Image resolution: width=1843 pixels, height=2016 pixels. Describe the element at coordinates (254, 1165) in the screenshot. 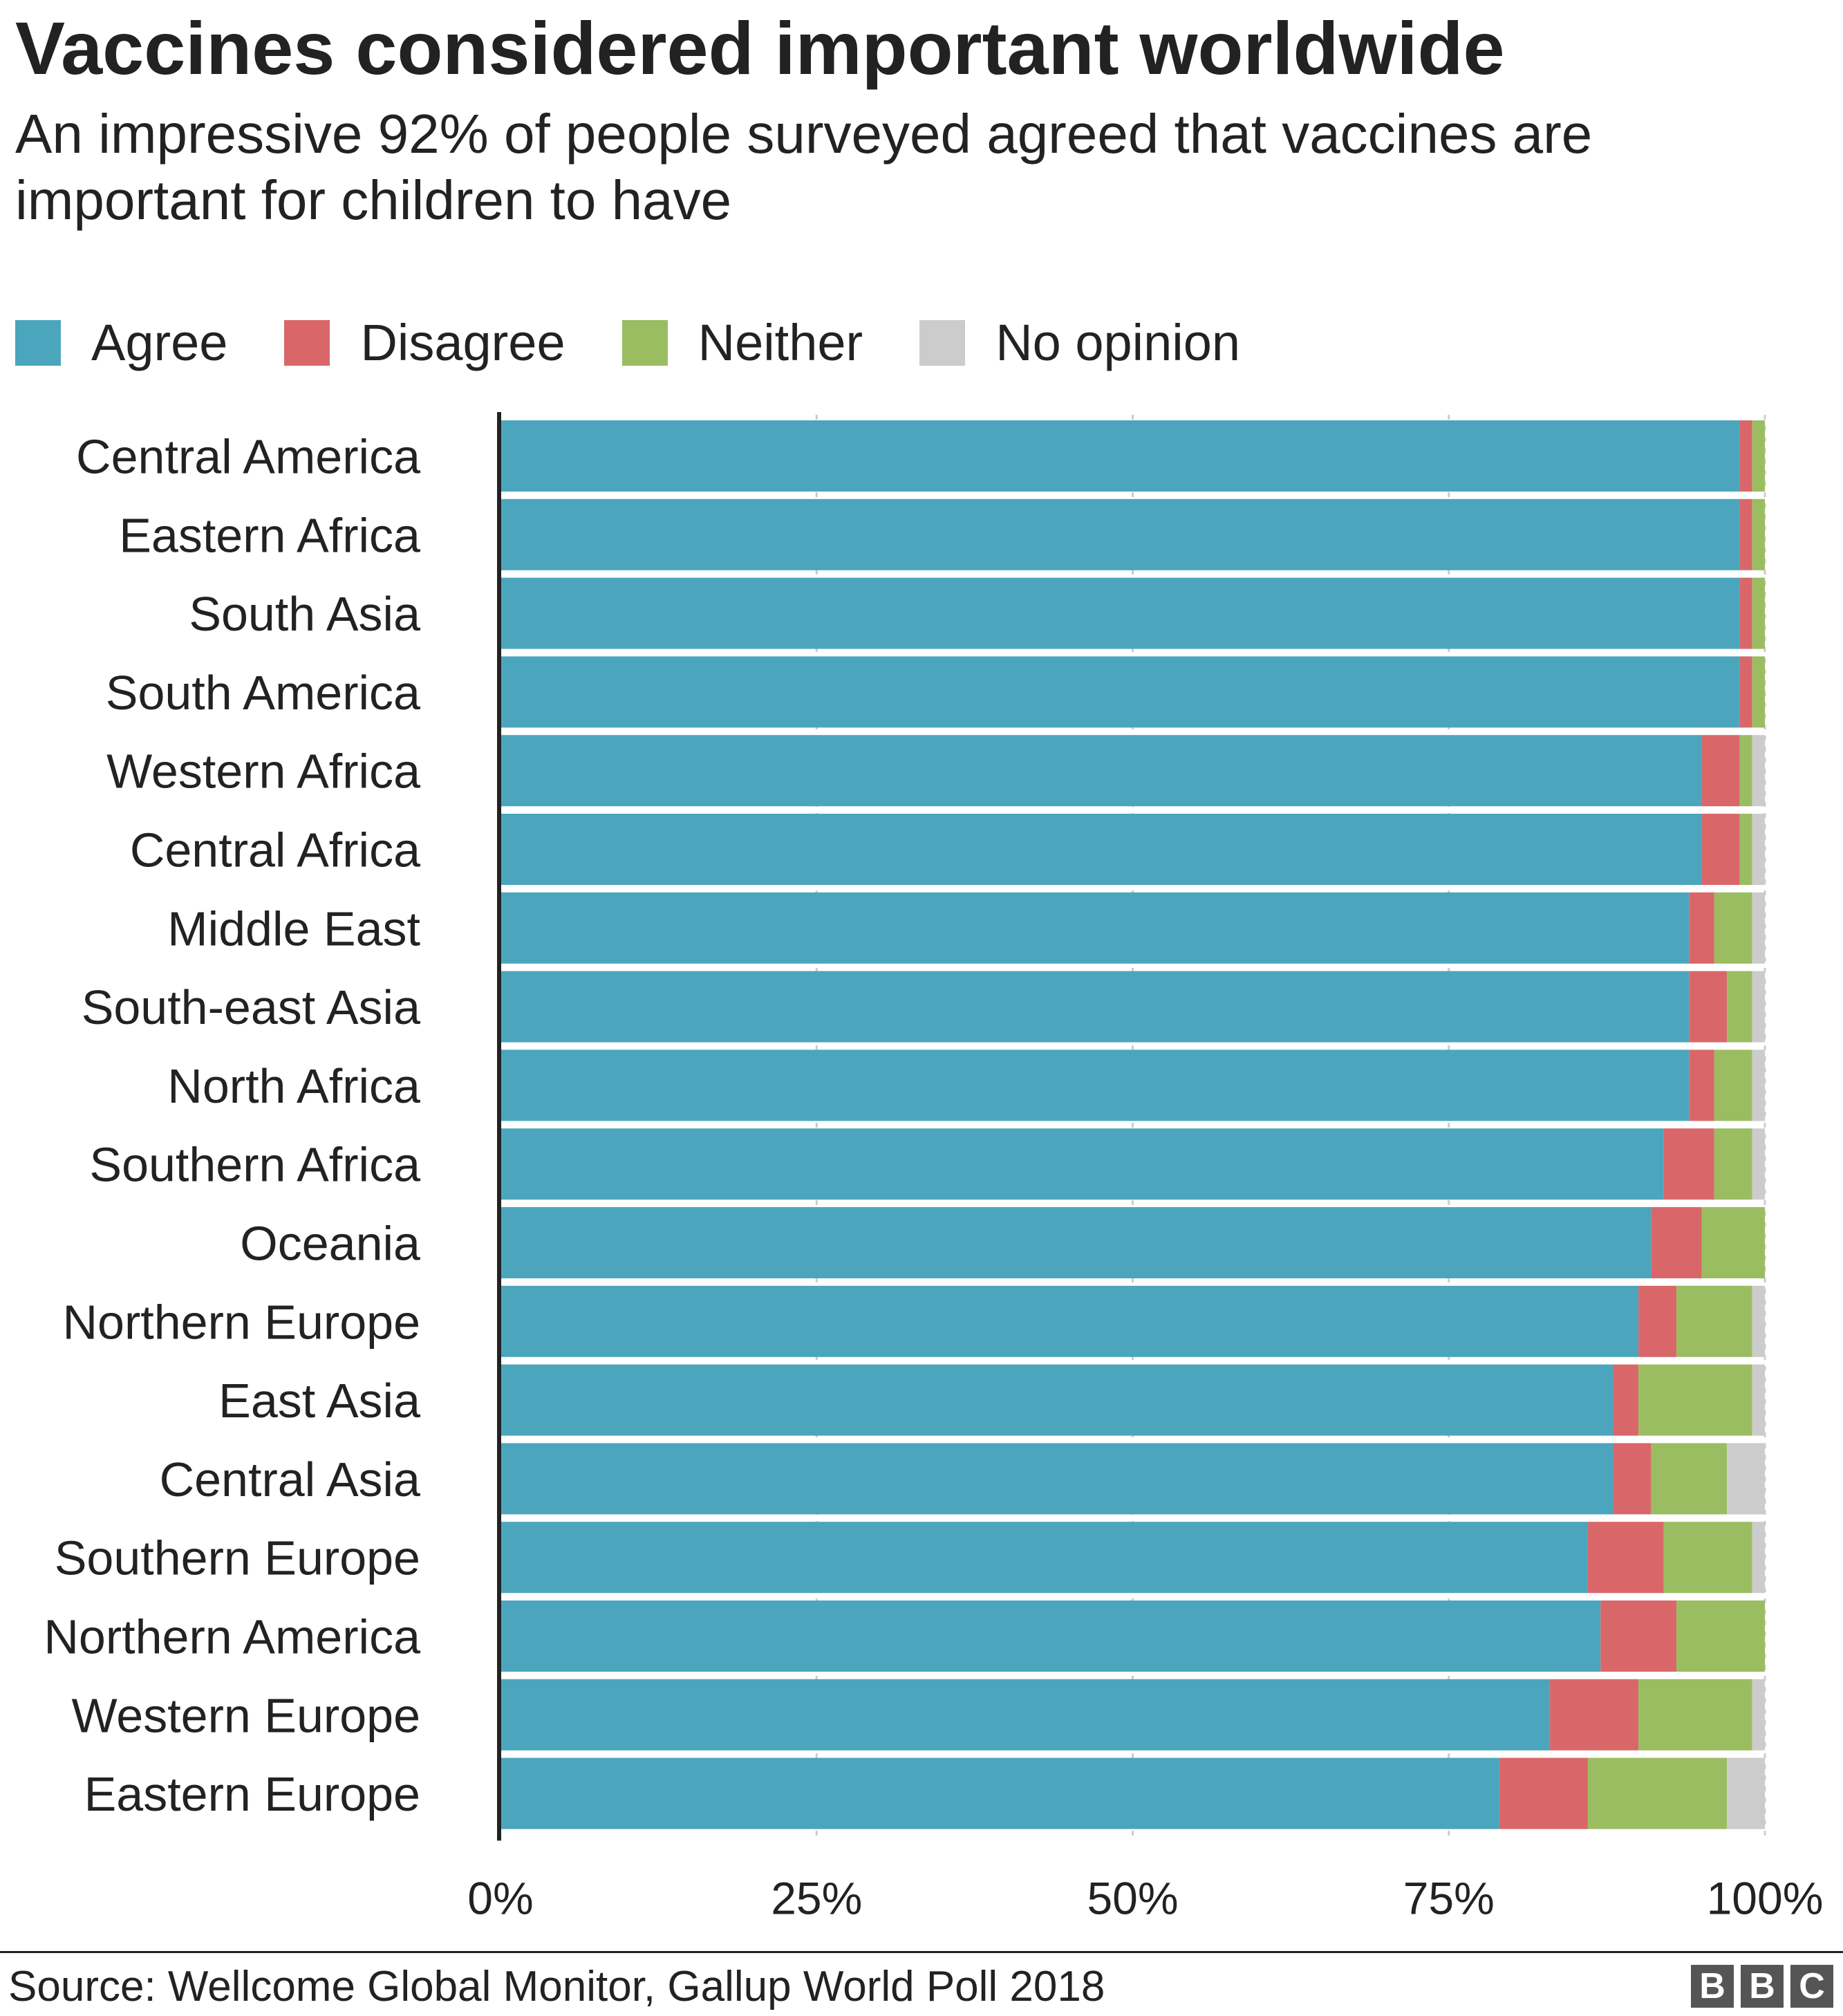

I see `category-label: Southern Africa` at that location.